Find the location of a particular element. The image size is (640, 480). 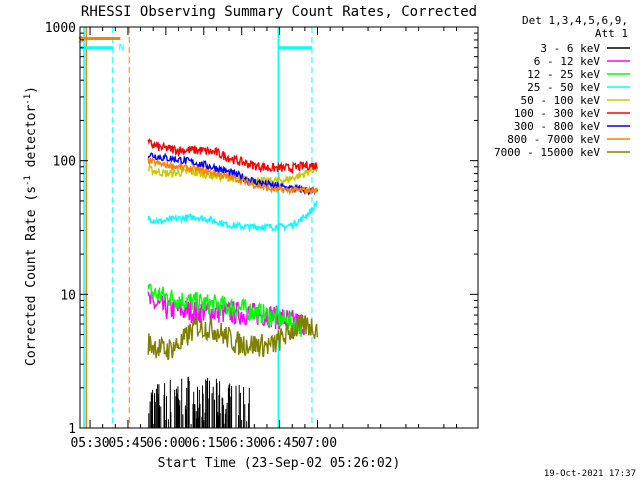

y-axis-label-main: Corrected Count Rate (s is located at coordinates (31, 276).